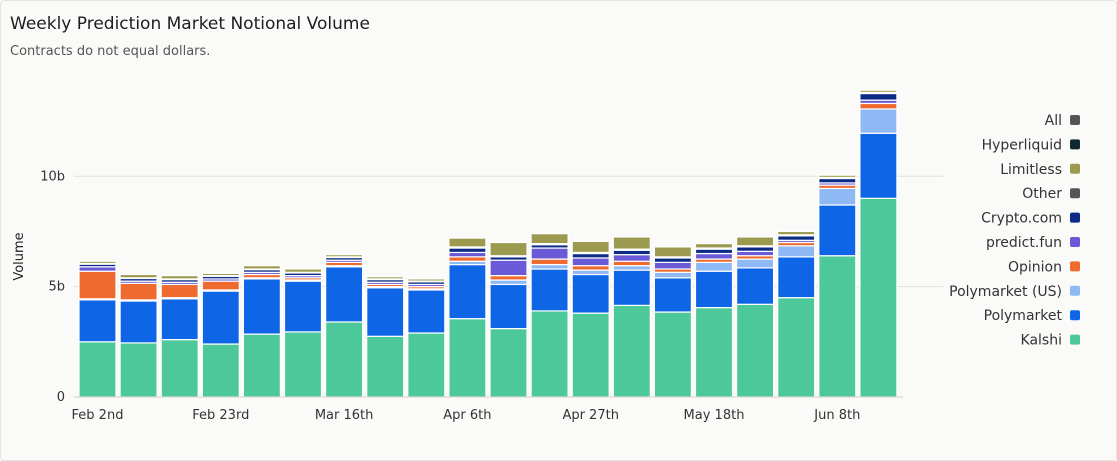  Describe the element at coordinates (1051, 194) in the screenshot. I see `legend-item-other: Other` at that location.